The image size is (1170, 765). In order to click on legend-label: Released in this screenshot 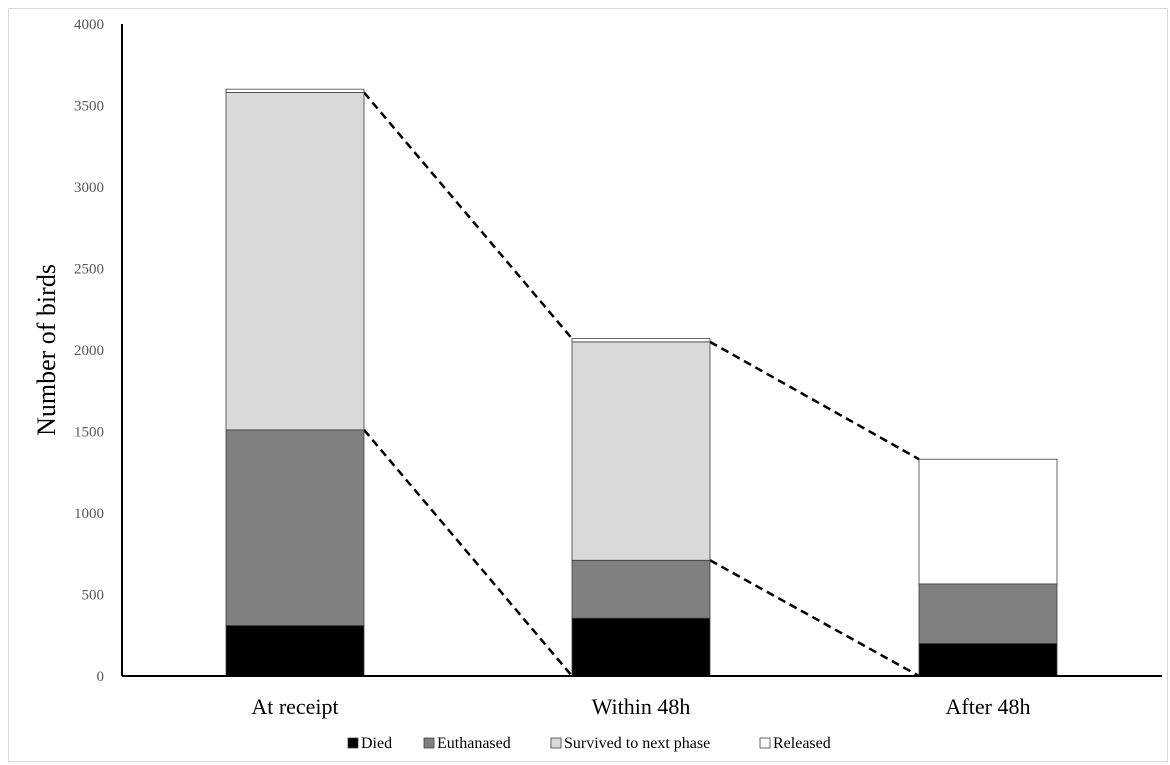, I will do `click(802, 743)`.